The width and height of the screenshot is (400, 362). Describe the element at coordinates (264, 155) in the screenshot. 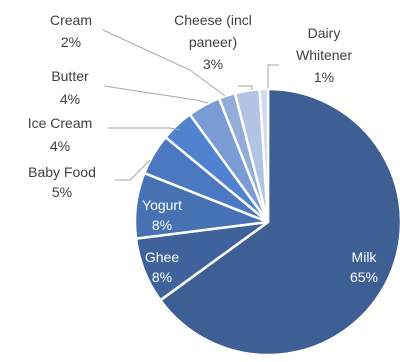

I see `pie-slice-dairy-whitener` at that location.